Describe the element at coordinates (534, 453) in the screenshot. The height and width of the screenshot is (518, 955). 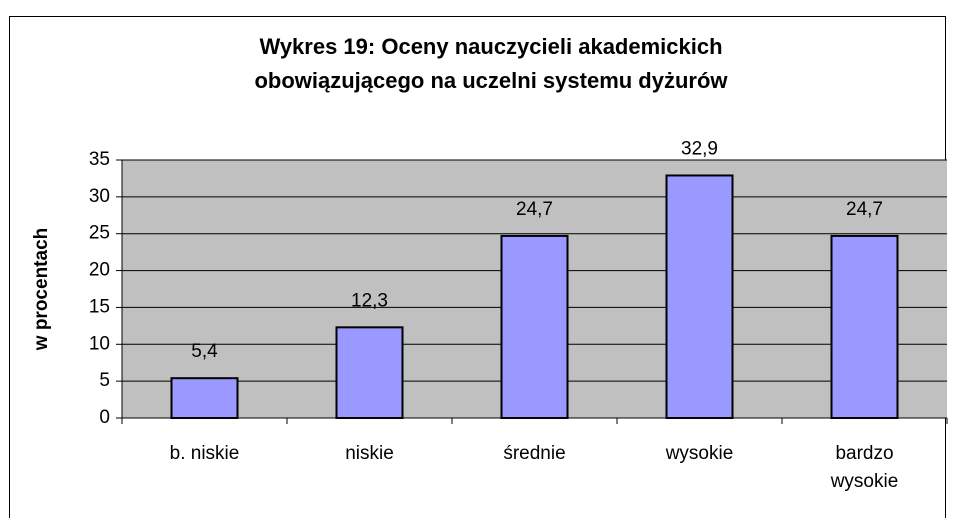
I see `x-tick-label: średnie` at that location.